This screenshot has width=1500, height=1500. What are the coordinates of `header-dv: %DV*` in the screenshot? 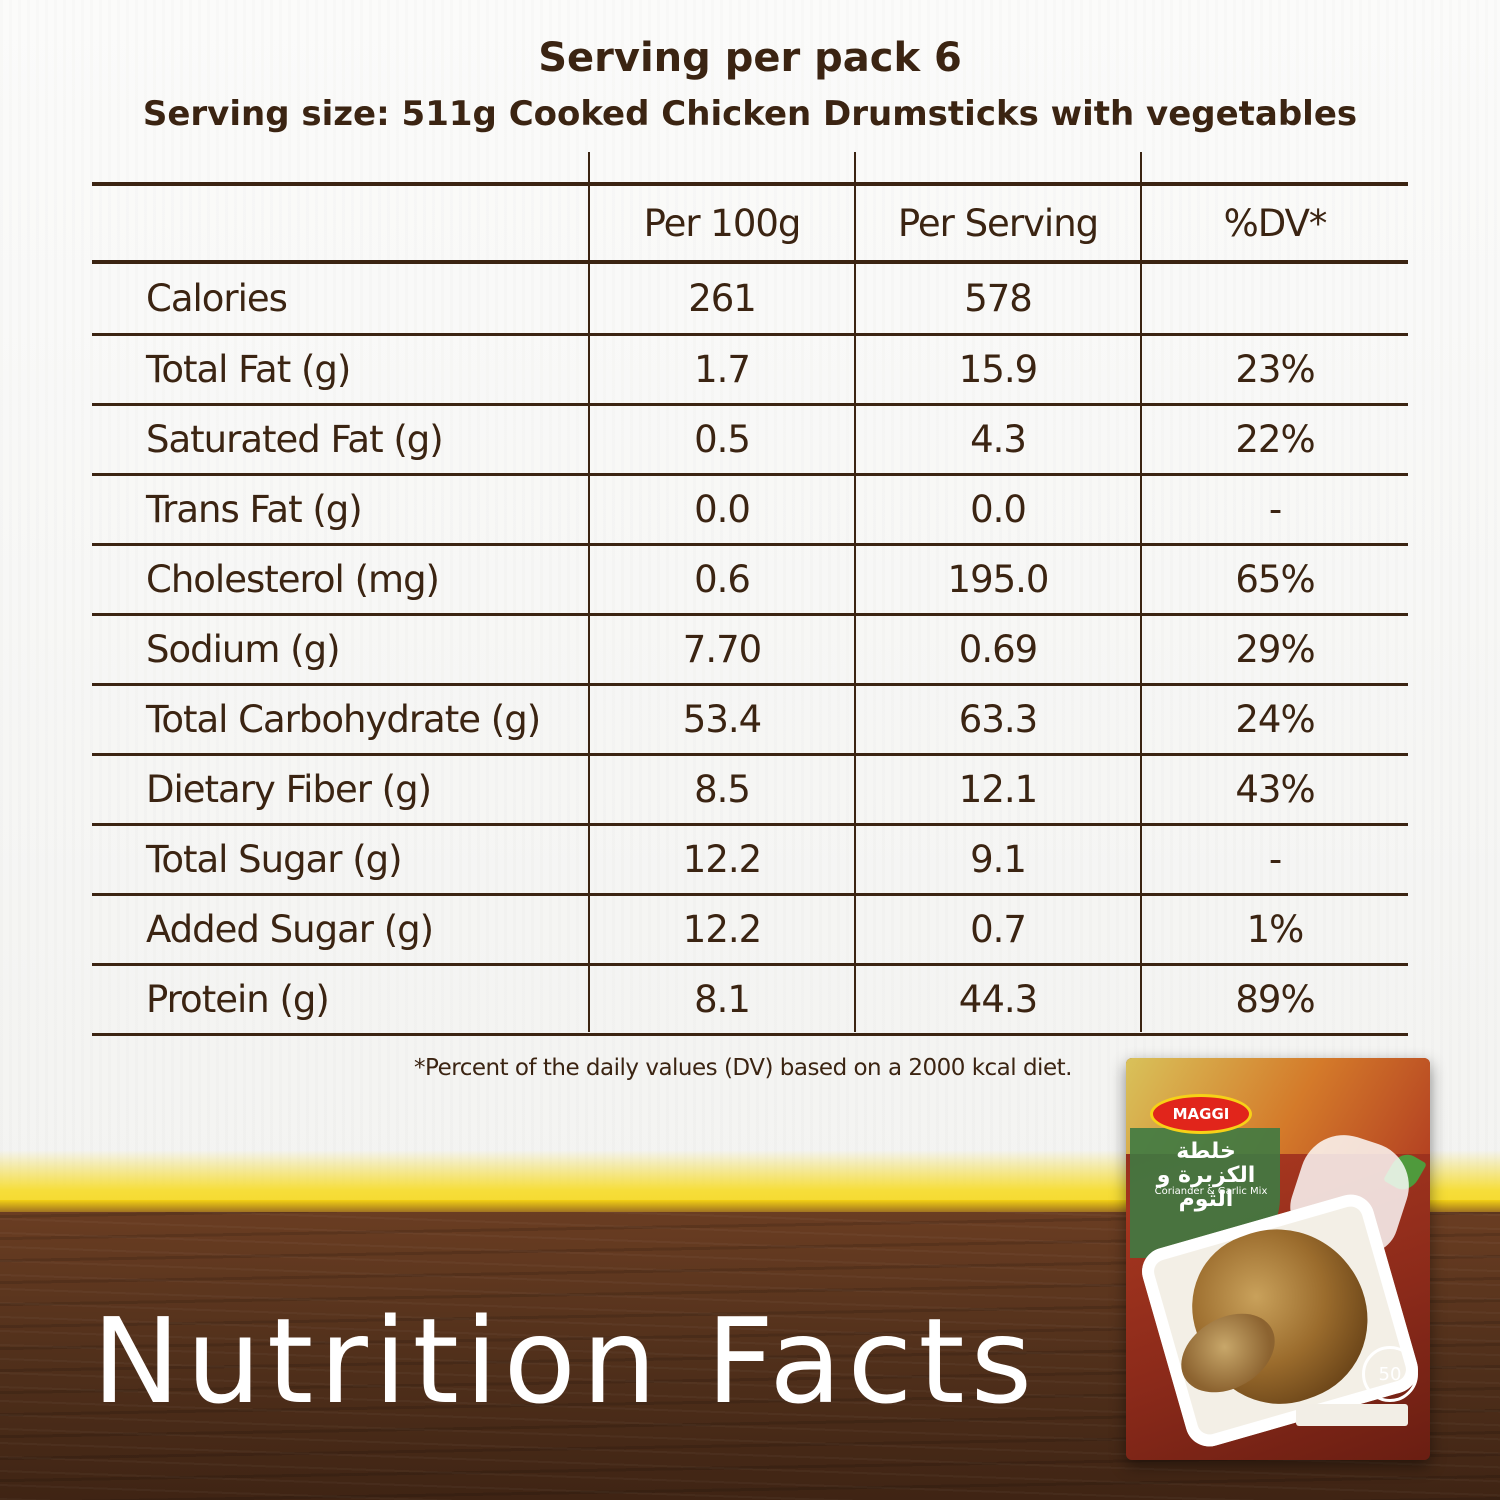 It's located at (1275, 223).